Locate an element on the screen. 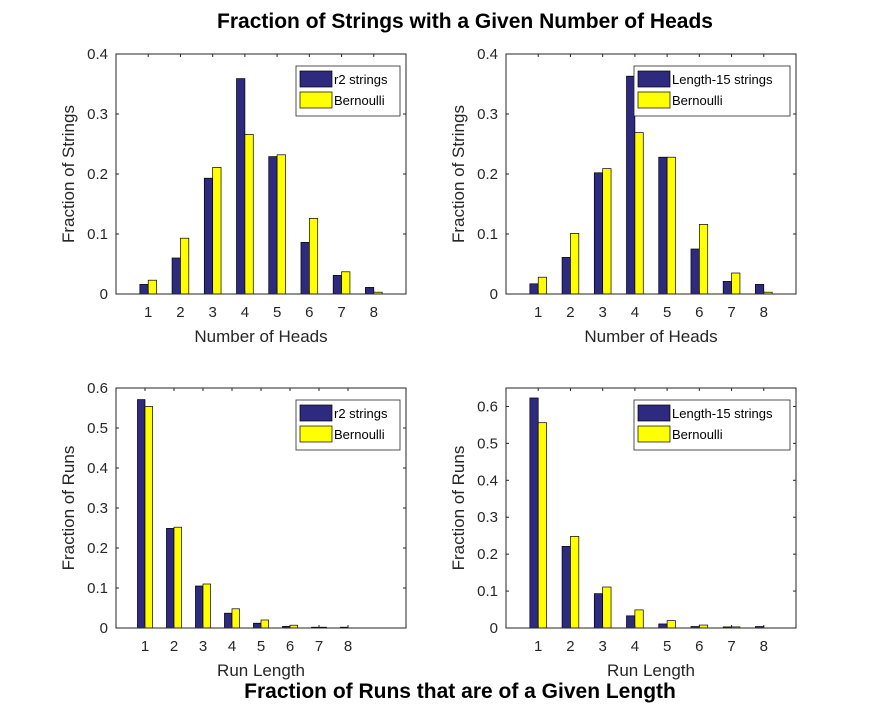 The image size is (886, 706). x-tick-label: 3 is located at coordinates (602, 312).